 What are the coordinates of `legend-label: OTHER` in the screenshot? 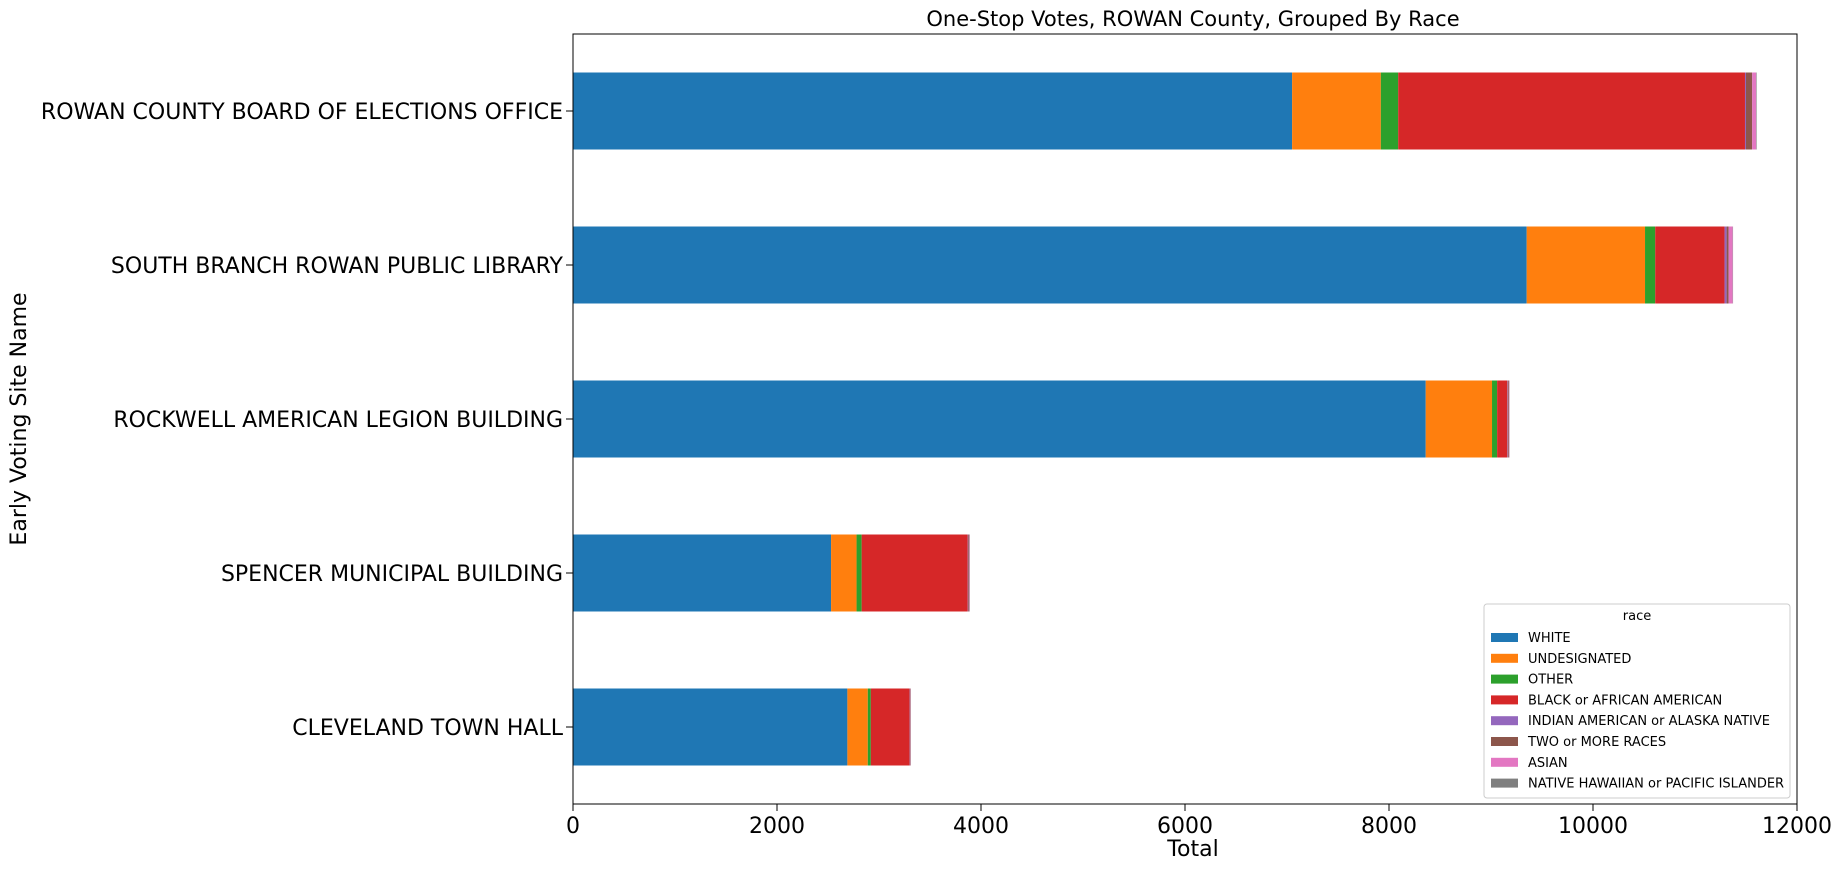 It's located at (1550, 680).